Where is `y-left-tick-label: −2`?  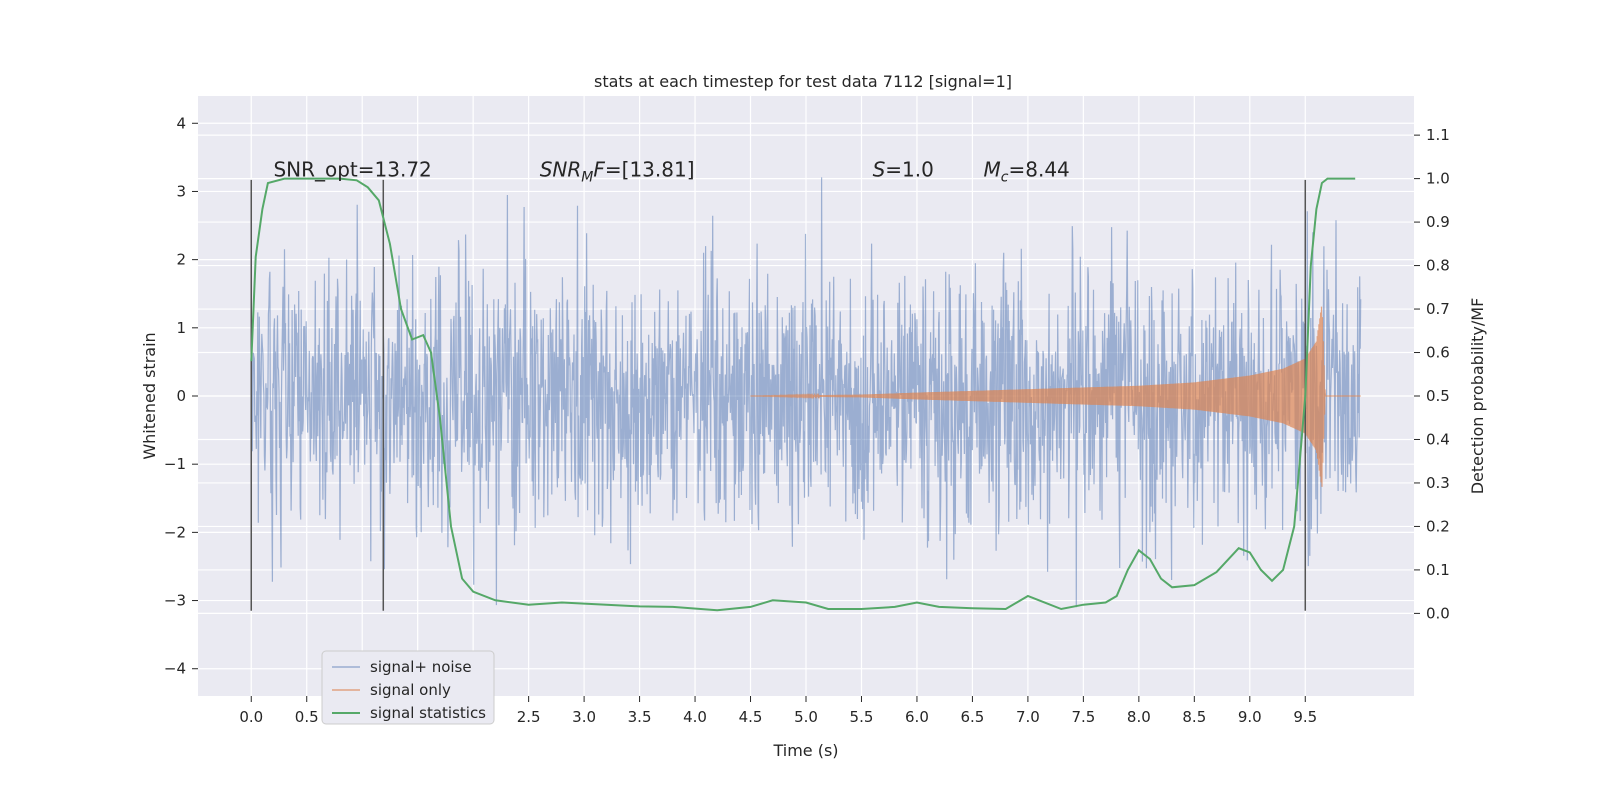
y-left-tick-label: −2 is located at coordinates (175, 532).